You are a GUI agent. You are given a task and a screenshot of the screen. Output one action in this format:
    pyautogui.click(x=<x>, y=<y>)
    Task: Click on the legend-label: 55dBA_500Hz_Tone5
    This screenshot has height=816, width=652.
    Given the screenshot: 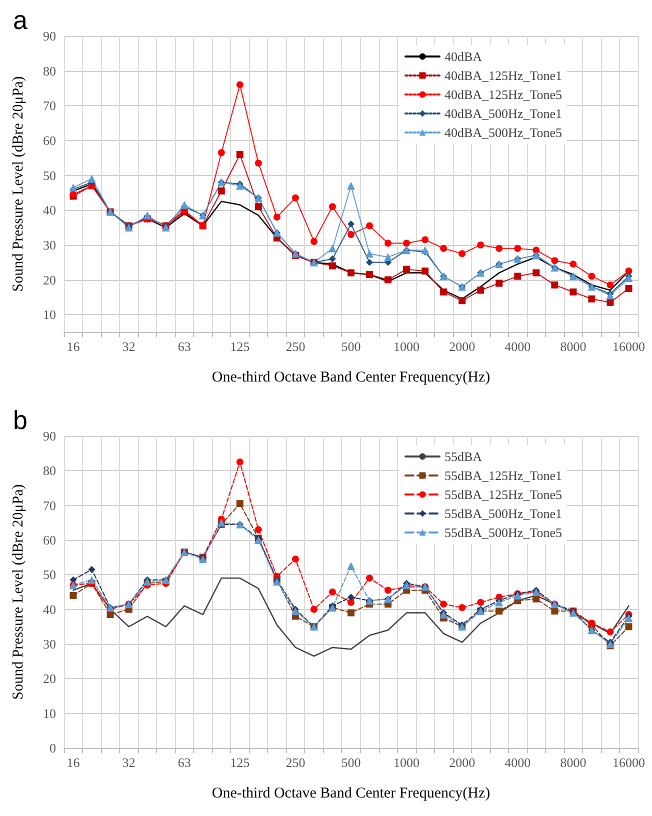 What is the action you would take?
    pyautogui.click(x=503, y=532)
    